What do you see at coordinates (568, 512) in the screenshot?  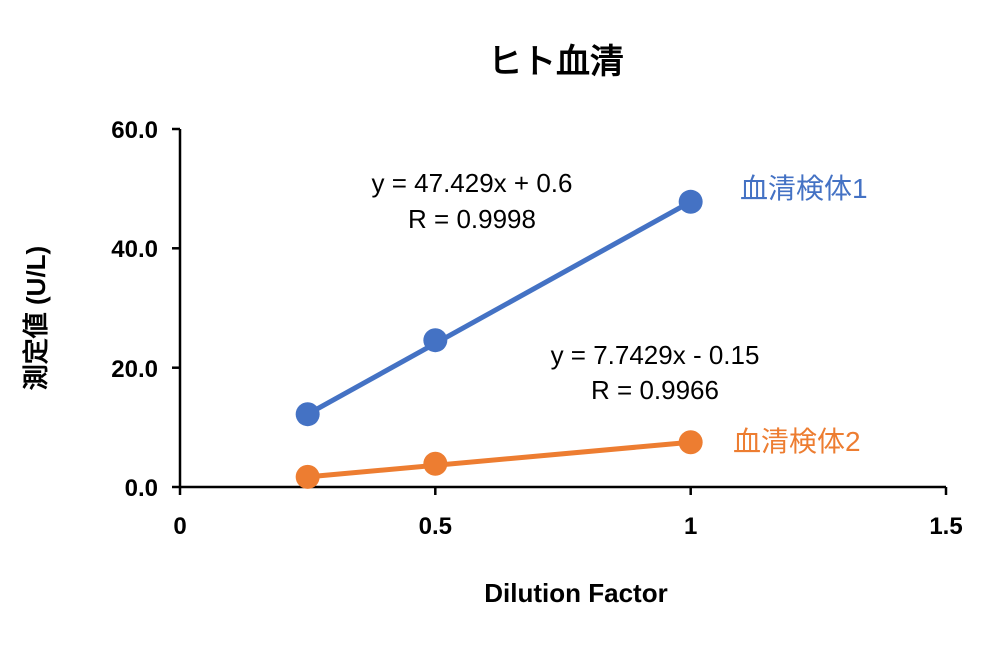 I see `x-axis: 0 0.5 1 1.5` at bounding box center [568, 512].